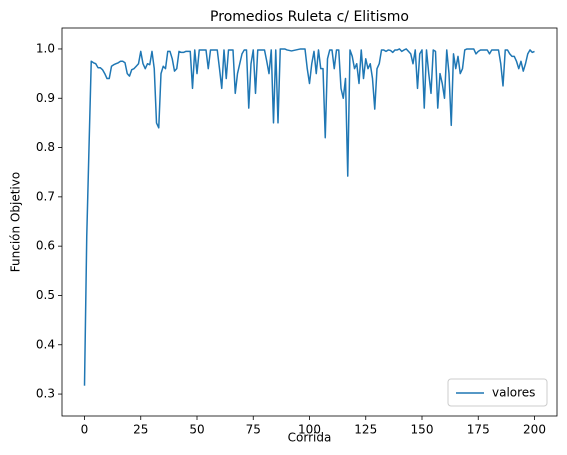 This screenshot has height=455, width=567. Describe the element at coordinates (140, 430) in the screenshot. I see `x-tick-label: 25` at that location.